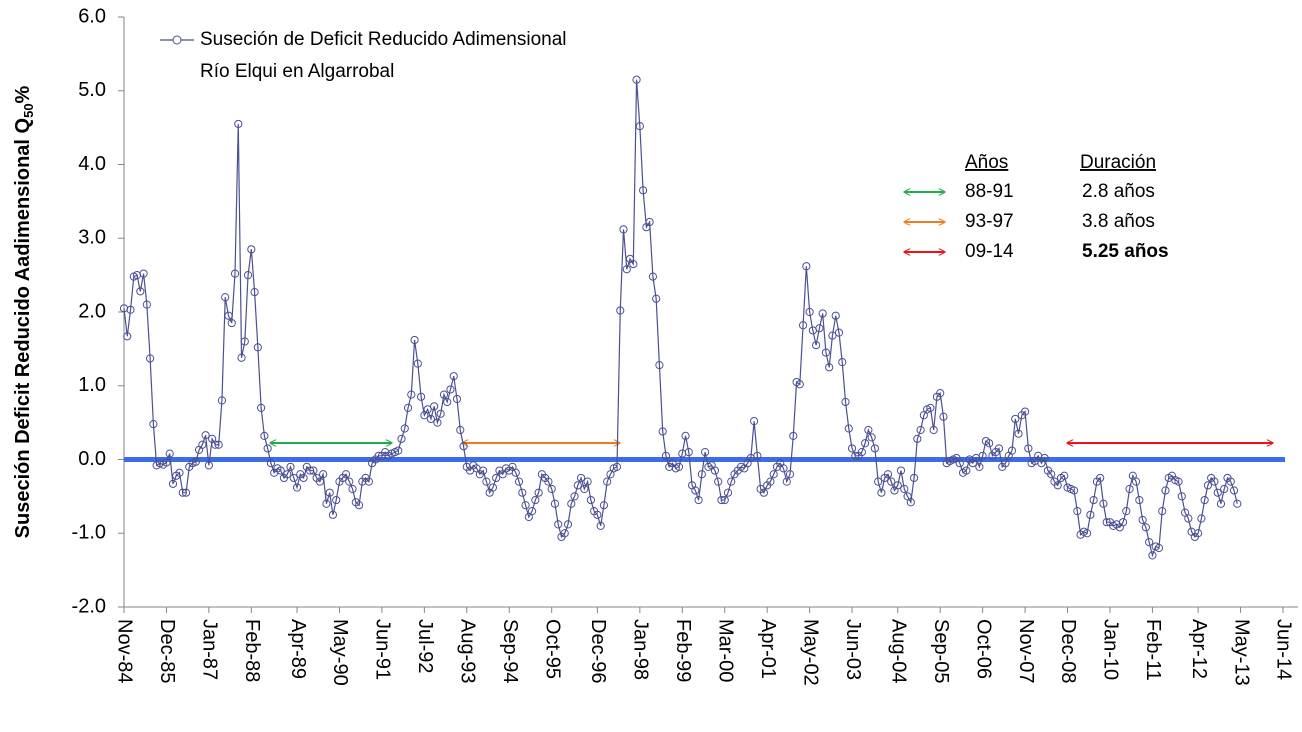  Describe the element at coordinates (683, 650) in the screenshot. I see `x-tick-label: Feb-99` at that location.